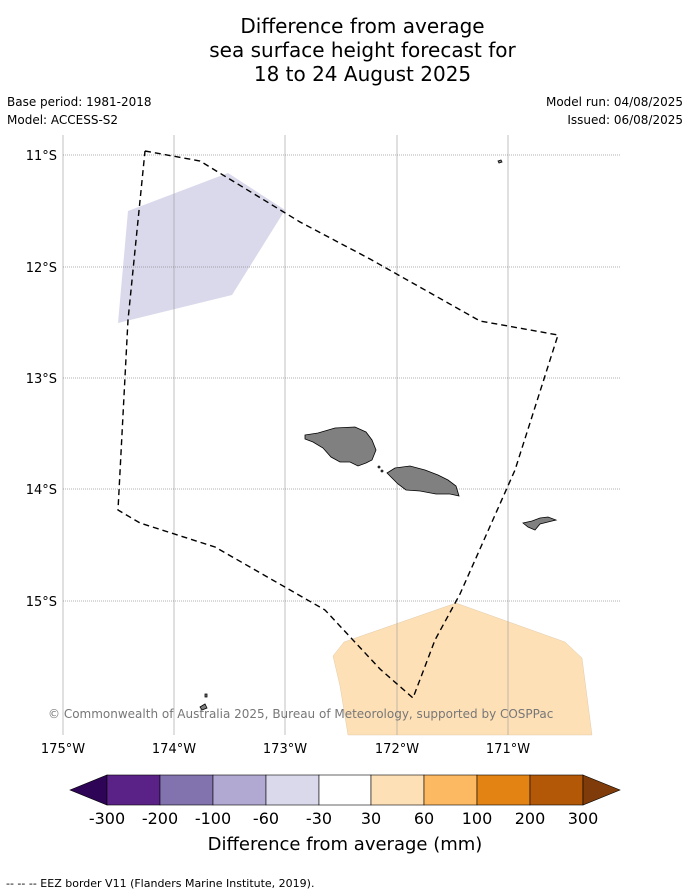 This screenshot has height=896, width=690. Describe the element at coordinates (379, 467) in the screenshot. I see `manono-islet` at that location.